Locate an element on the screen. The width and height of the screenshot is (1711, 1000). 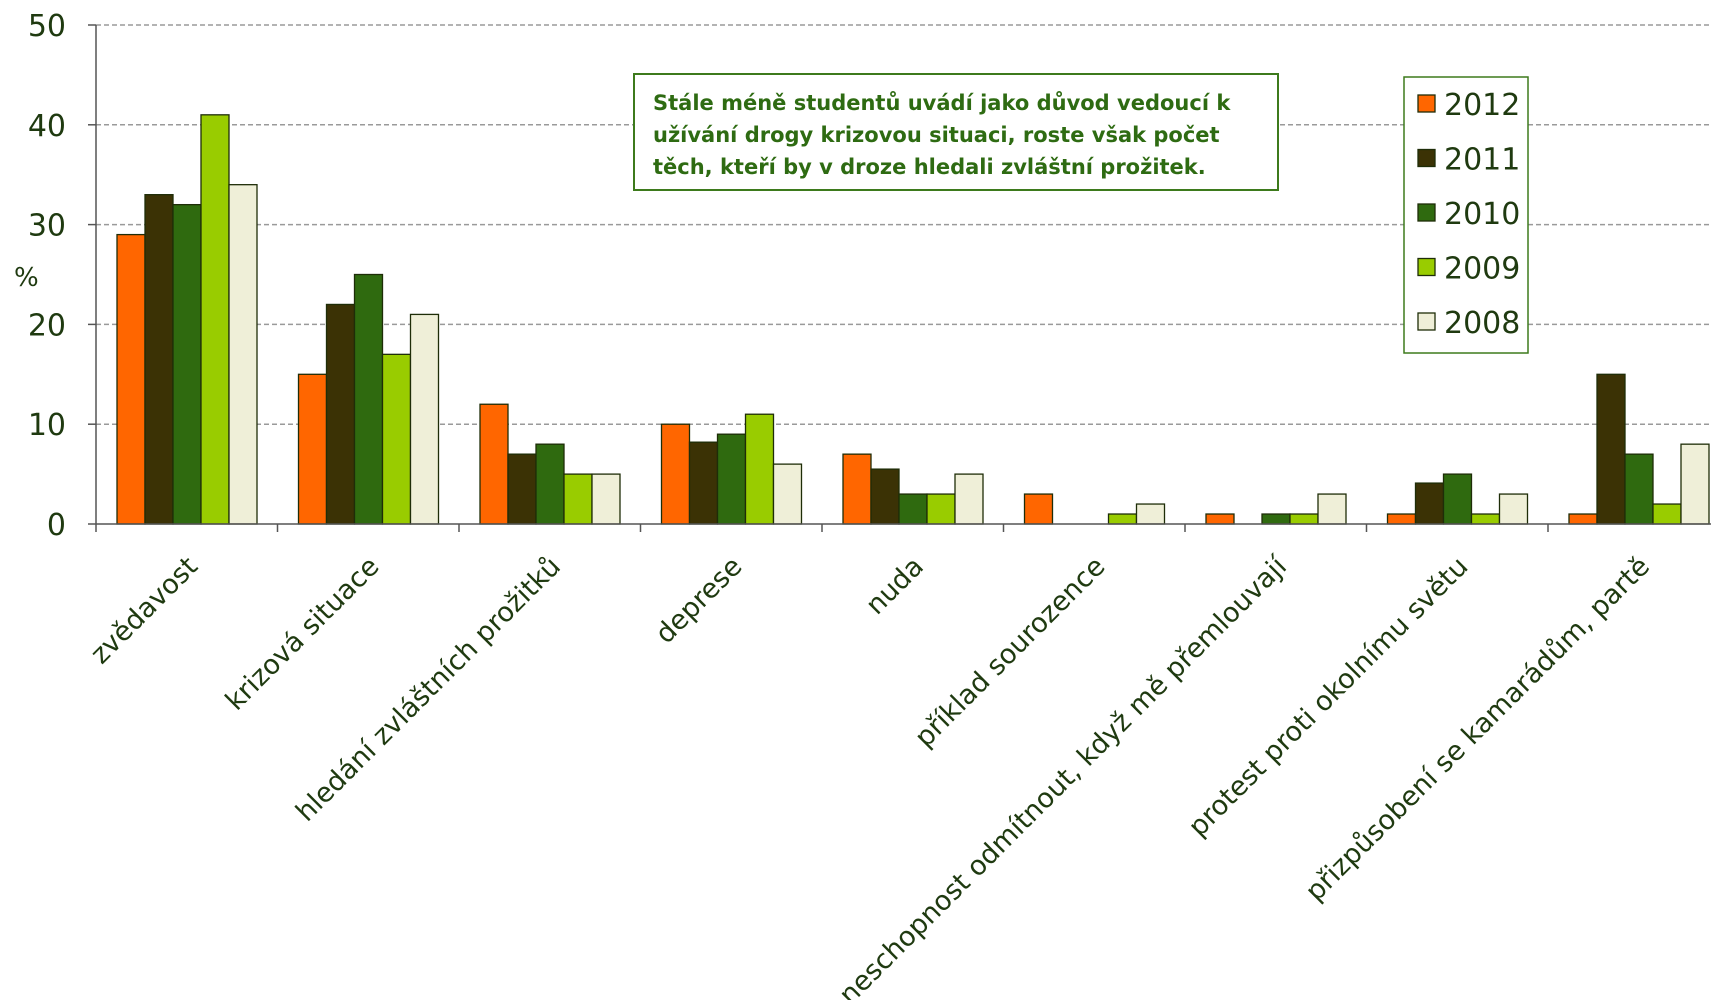
legend-label-2009: 2009 is located at coordinates (1482, 269).